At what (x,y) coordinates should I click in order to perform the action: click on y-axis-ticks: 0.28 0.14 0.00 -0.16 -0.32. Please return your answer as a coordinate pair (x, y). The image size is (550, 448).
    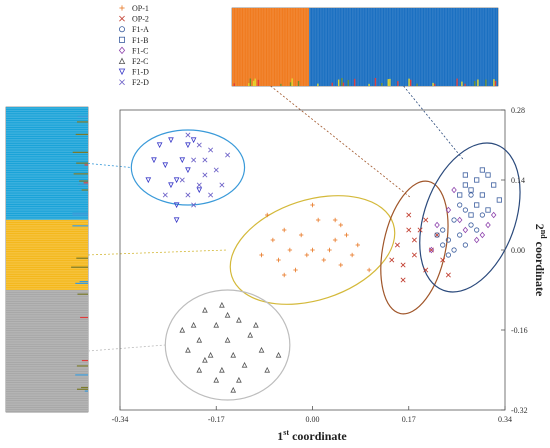
    Looking at the image, I should click on (514, 260).